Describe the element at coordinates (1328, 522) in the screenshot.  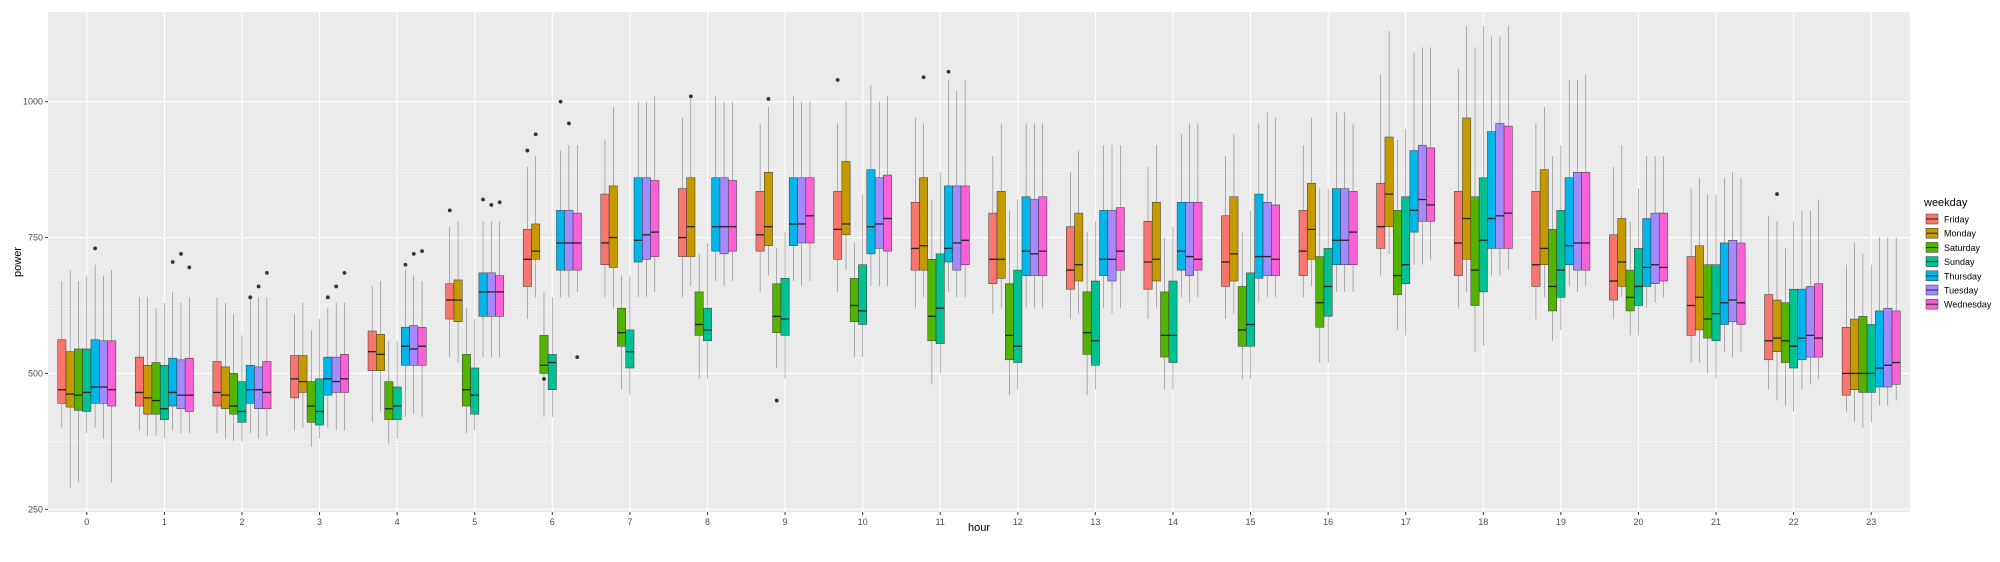
I see `x-tick-label: 16` at that location.